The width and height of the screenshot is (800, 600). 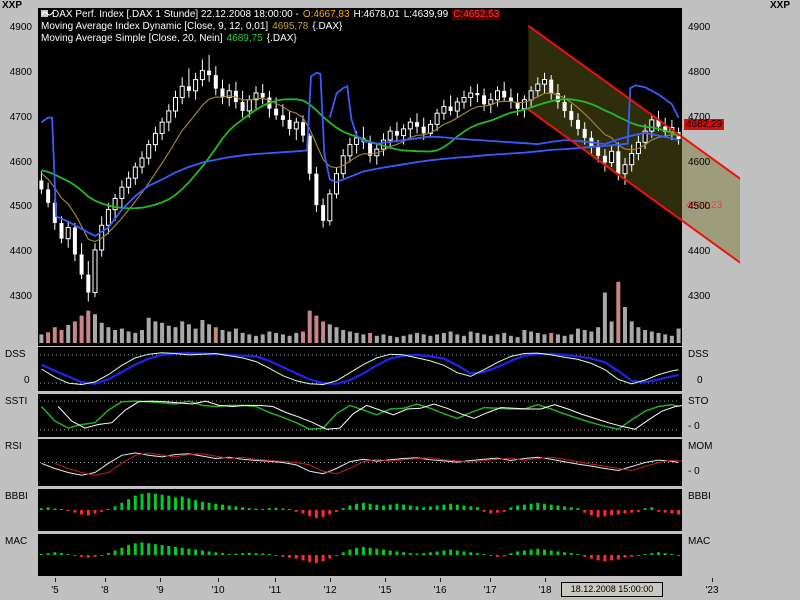 What do you see at coordinates (290, 26) in the screenshot?
I see `ma1-value: 4695,78` at bounding box center [290, 26].